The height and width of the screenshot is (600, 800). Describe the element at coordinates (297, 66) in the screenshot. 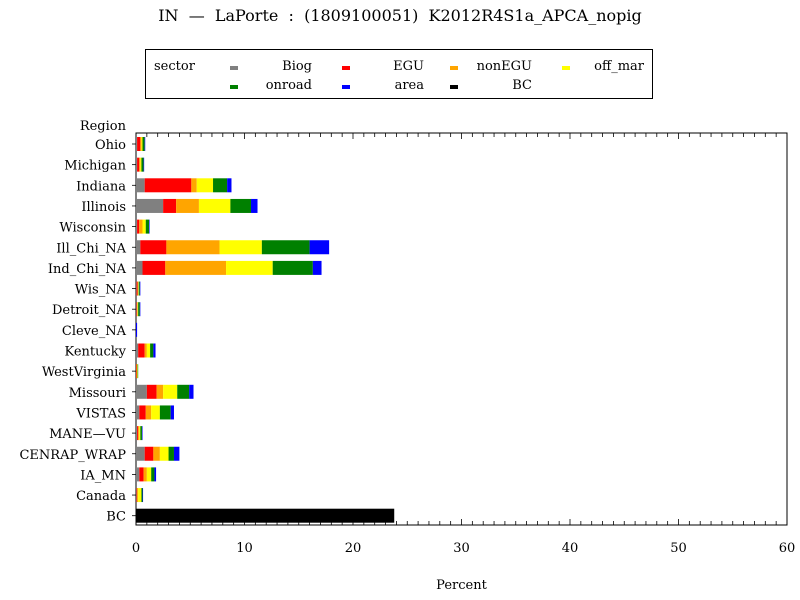

I see `legend-label: Biog` at that location.